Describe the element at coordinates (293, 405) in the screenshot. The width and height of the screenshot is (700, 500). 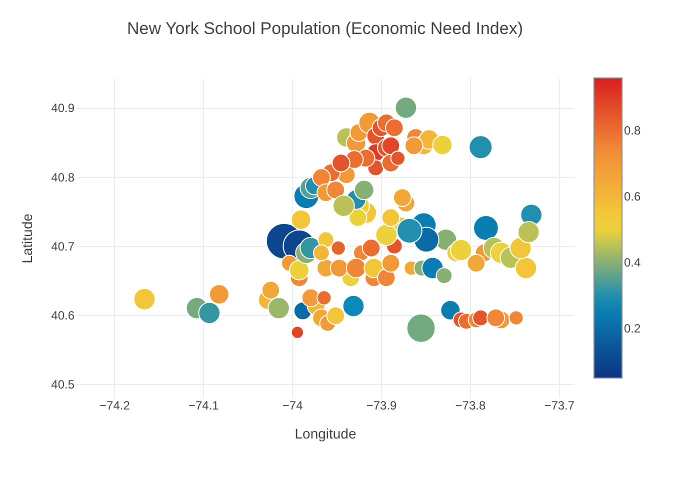
I see `x-tick-label: −74` at that location.